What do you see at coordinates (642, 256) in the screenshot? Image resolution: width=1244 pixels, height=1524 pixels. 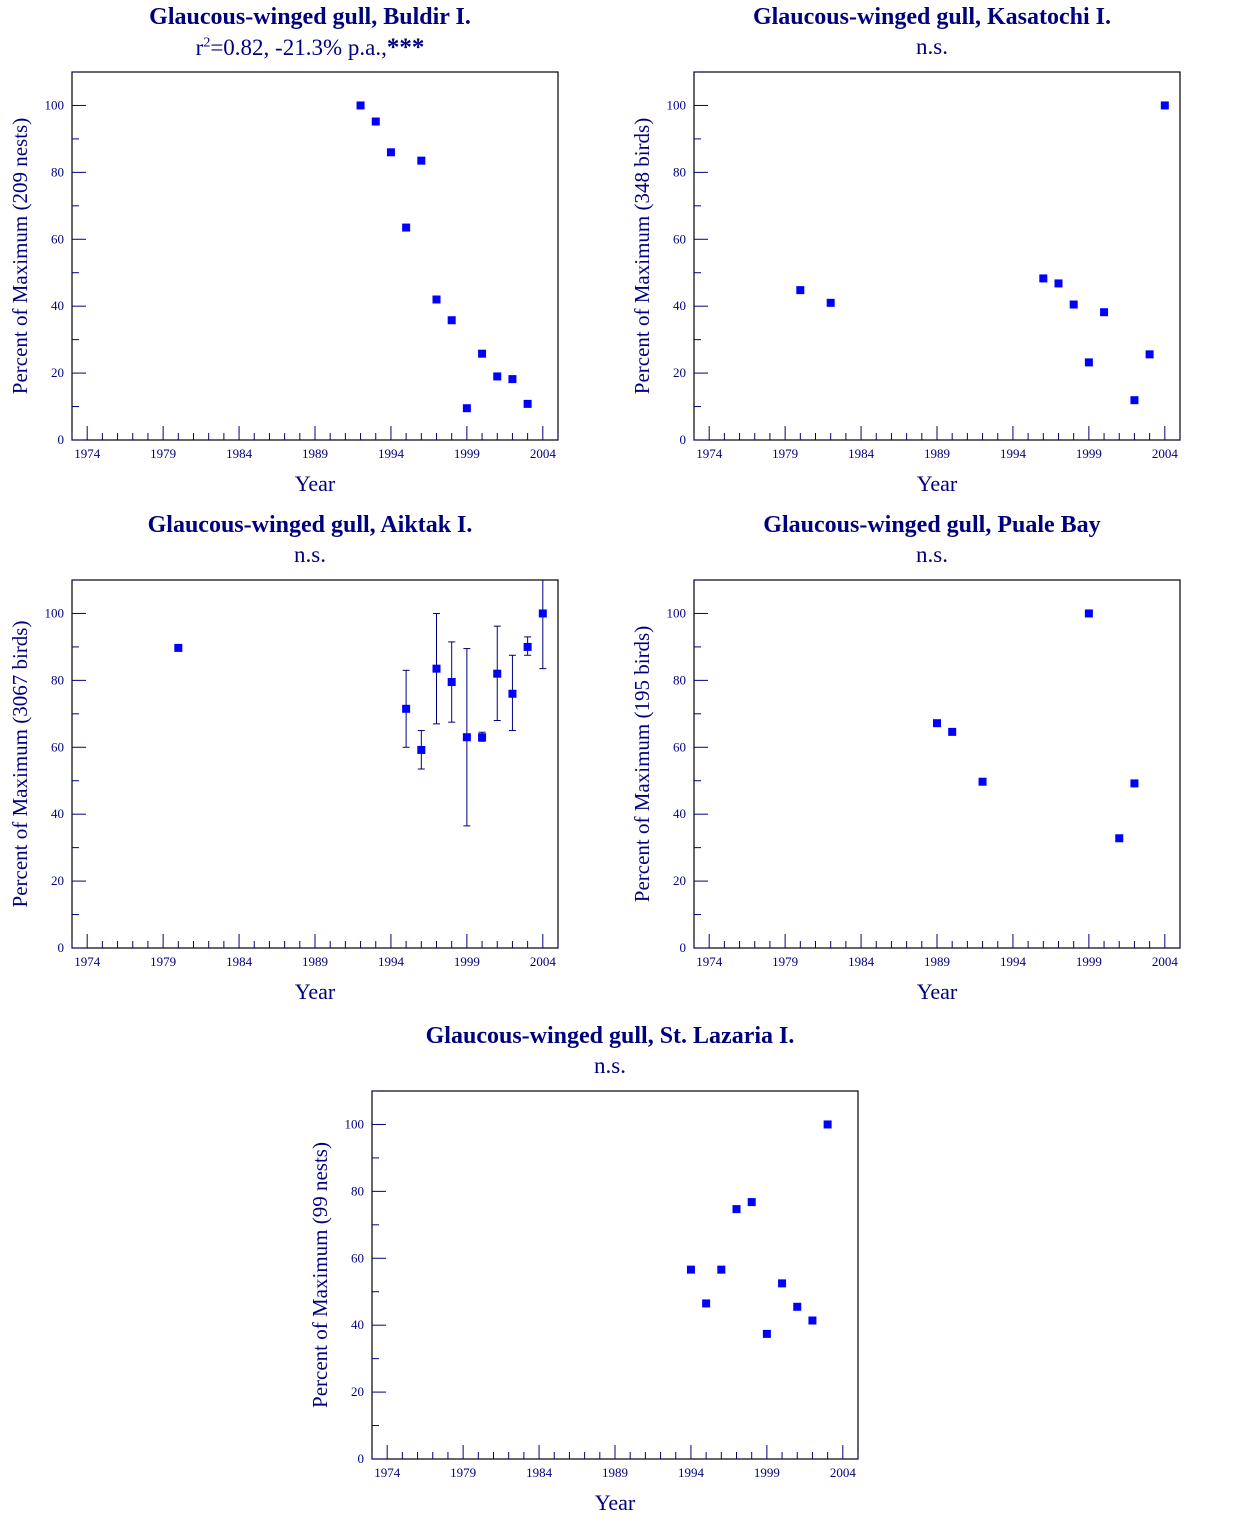 I see `y-axis-label: Percent of Maximum (348 birds)` at bounding box center [642, 256].